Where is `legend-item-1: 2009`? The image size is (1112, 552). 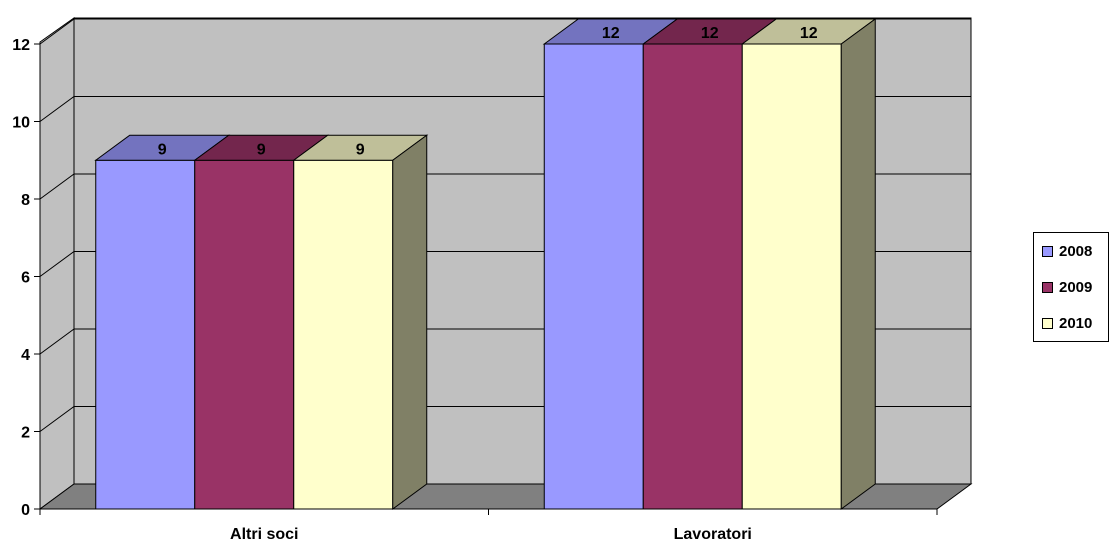 legend-item-1: 2009 is located at coordinates (1067, 287).